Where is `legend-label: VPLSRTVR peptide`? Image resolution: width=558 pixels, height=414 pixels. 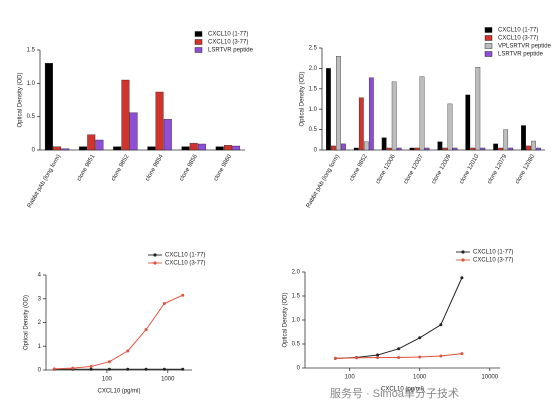 legend-label: VPLSRTVR peptide is located at coordinates (525, 47).